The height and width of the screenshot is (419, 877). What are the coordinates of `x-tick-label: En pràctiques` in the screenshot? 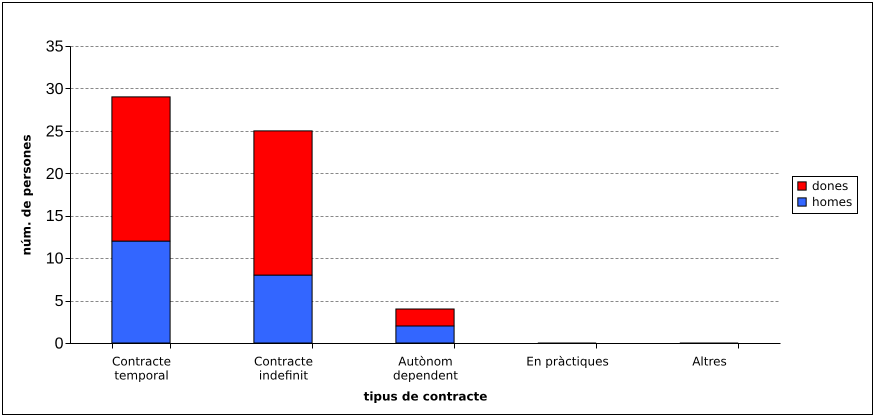 It's located at (567, 361).